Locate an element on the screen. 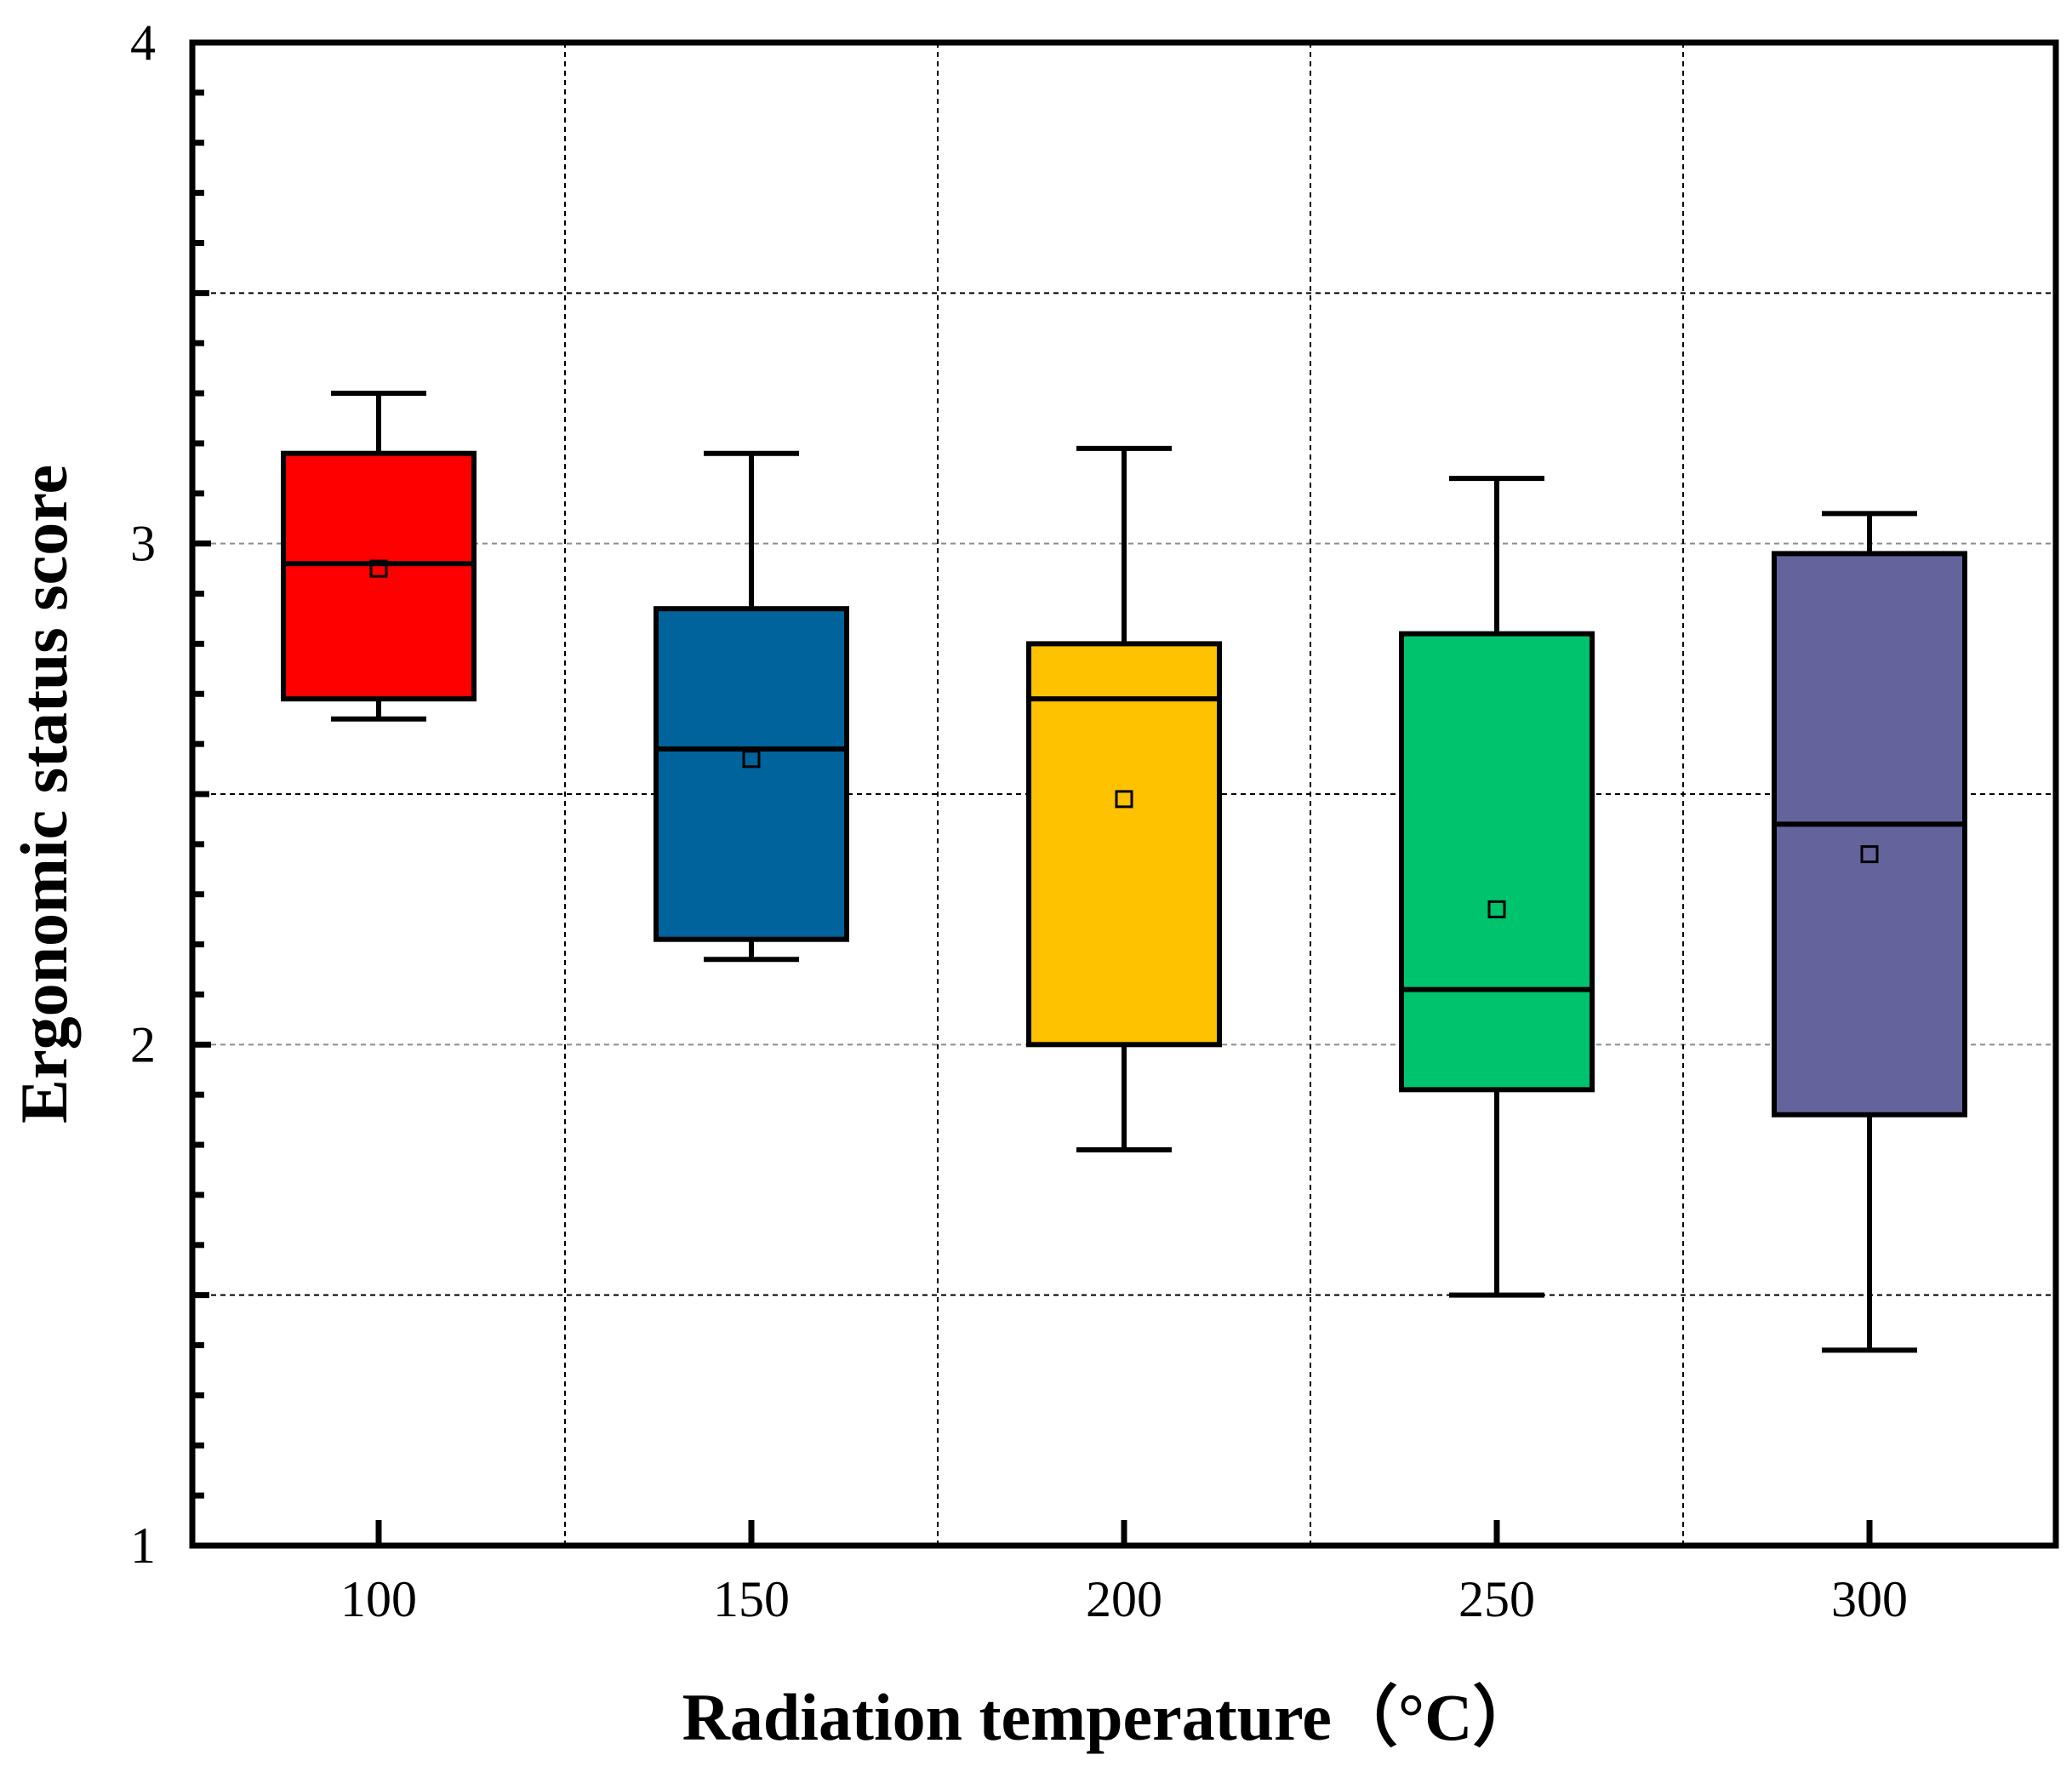 The width and height of the screenshot is (2072, 1772). x-axis-title: Radiation temperature（°C） is located at coordinates (1110, 1717).